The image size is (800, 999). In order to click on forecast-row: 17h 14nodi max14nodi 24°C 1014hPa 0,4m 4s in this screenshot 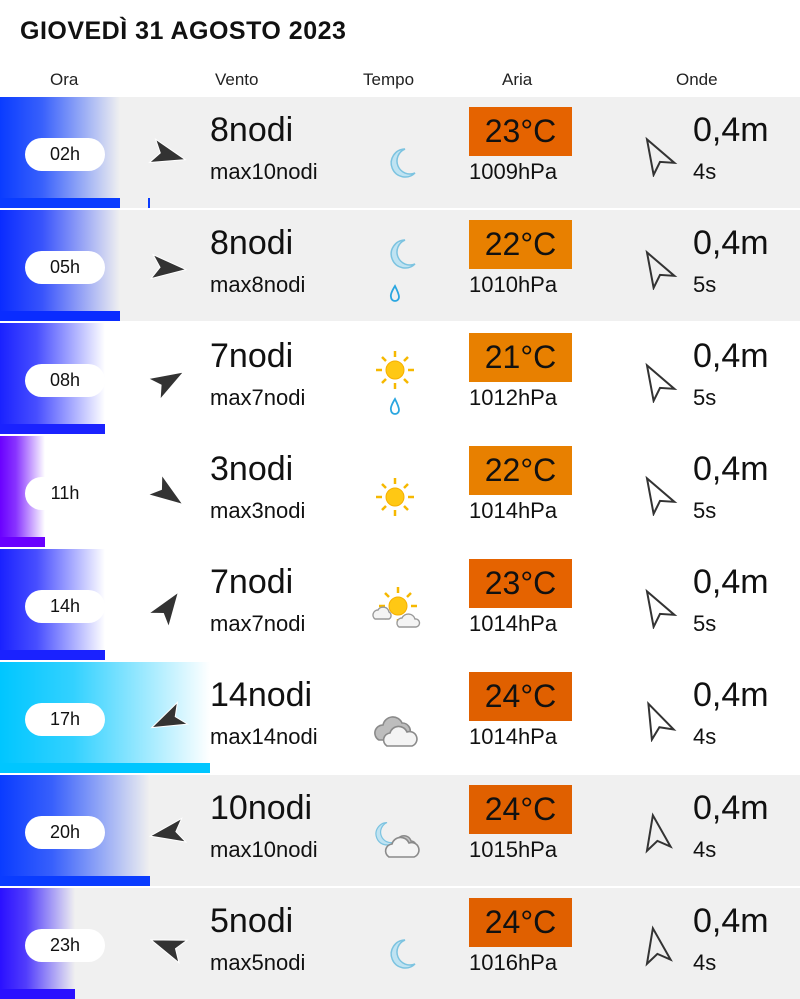, I will do `click(400, 717)`.